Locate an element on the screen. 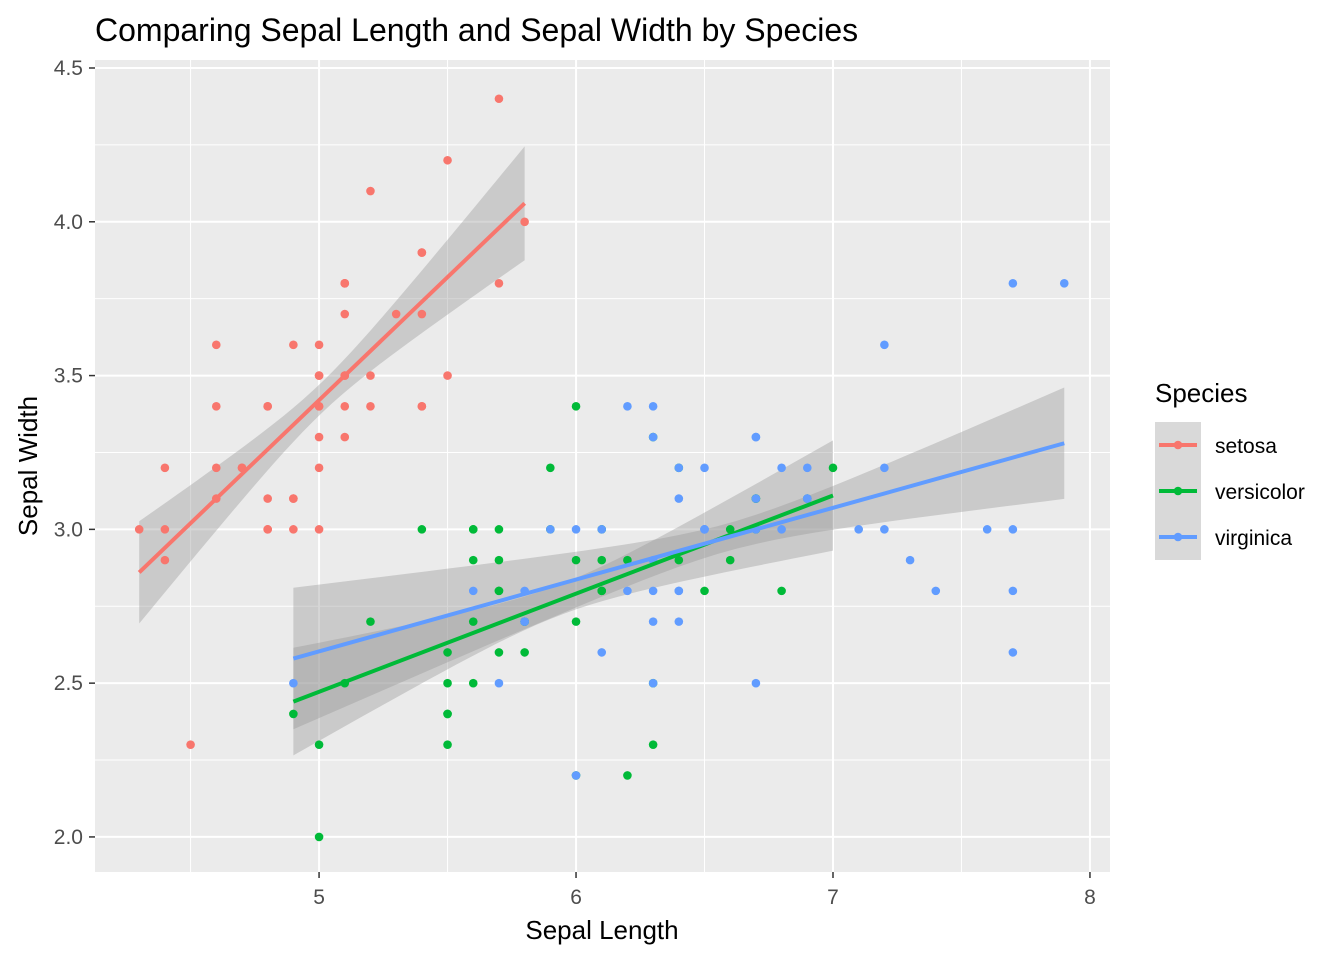  y-tick-label: 2.0 is located at coordinates (68, 837).